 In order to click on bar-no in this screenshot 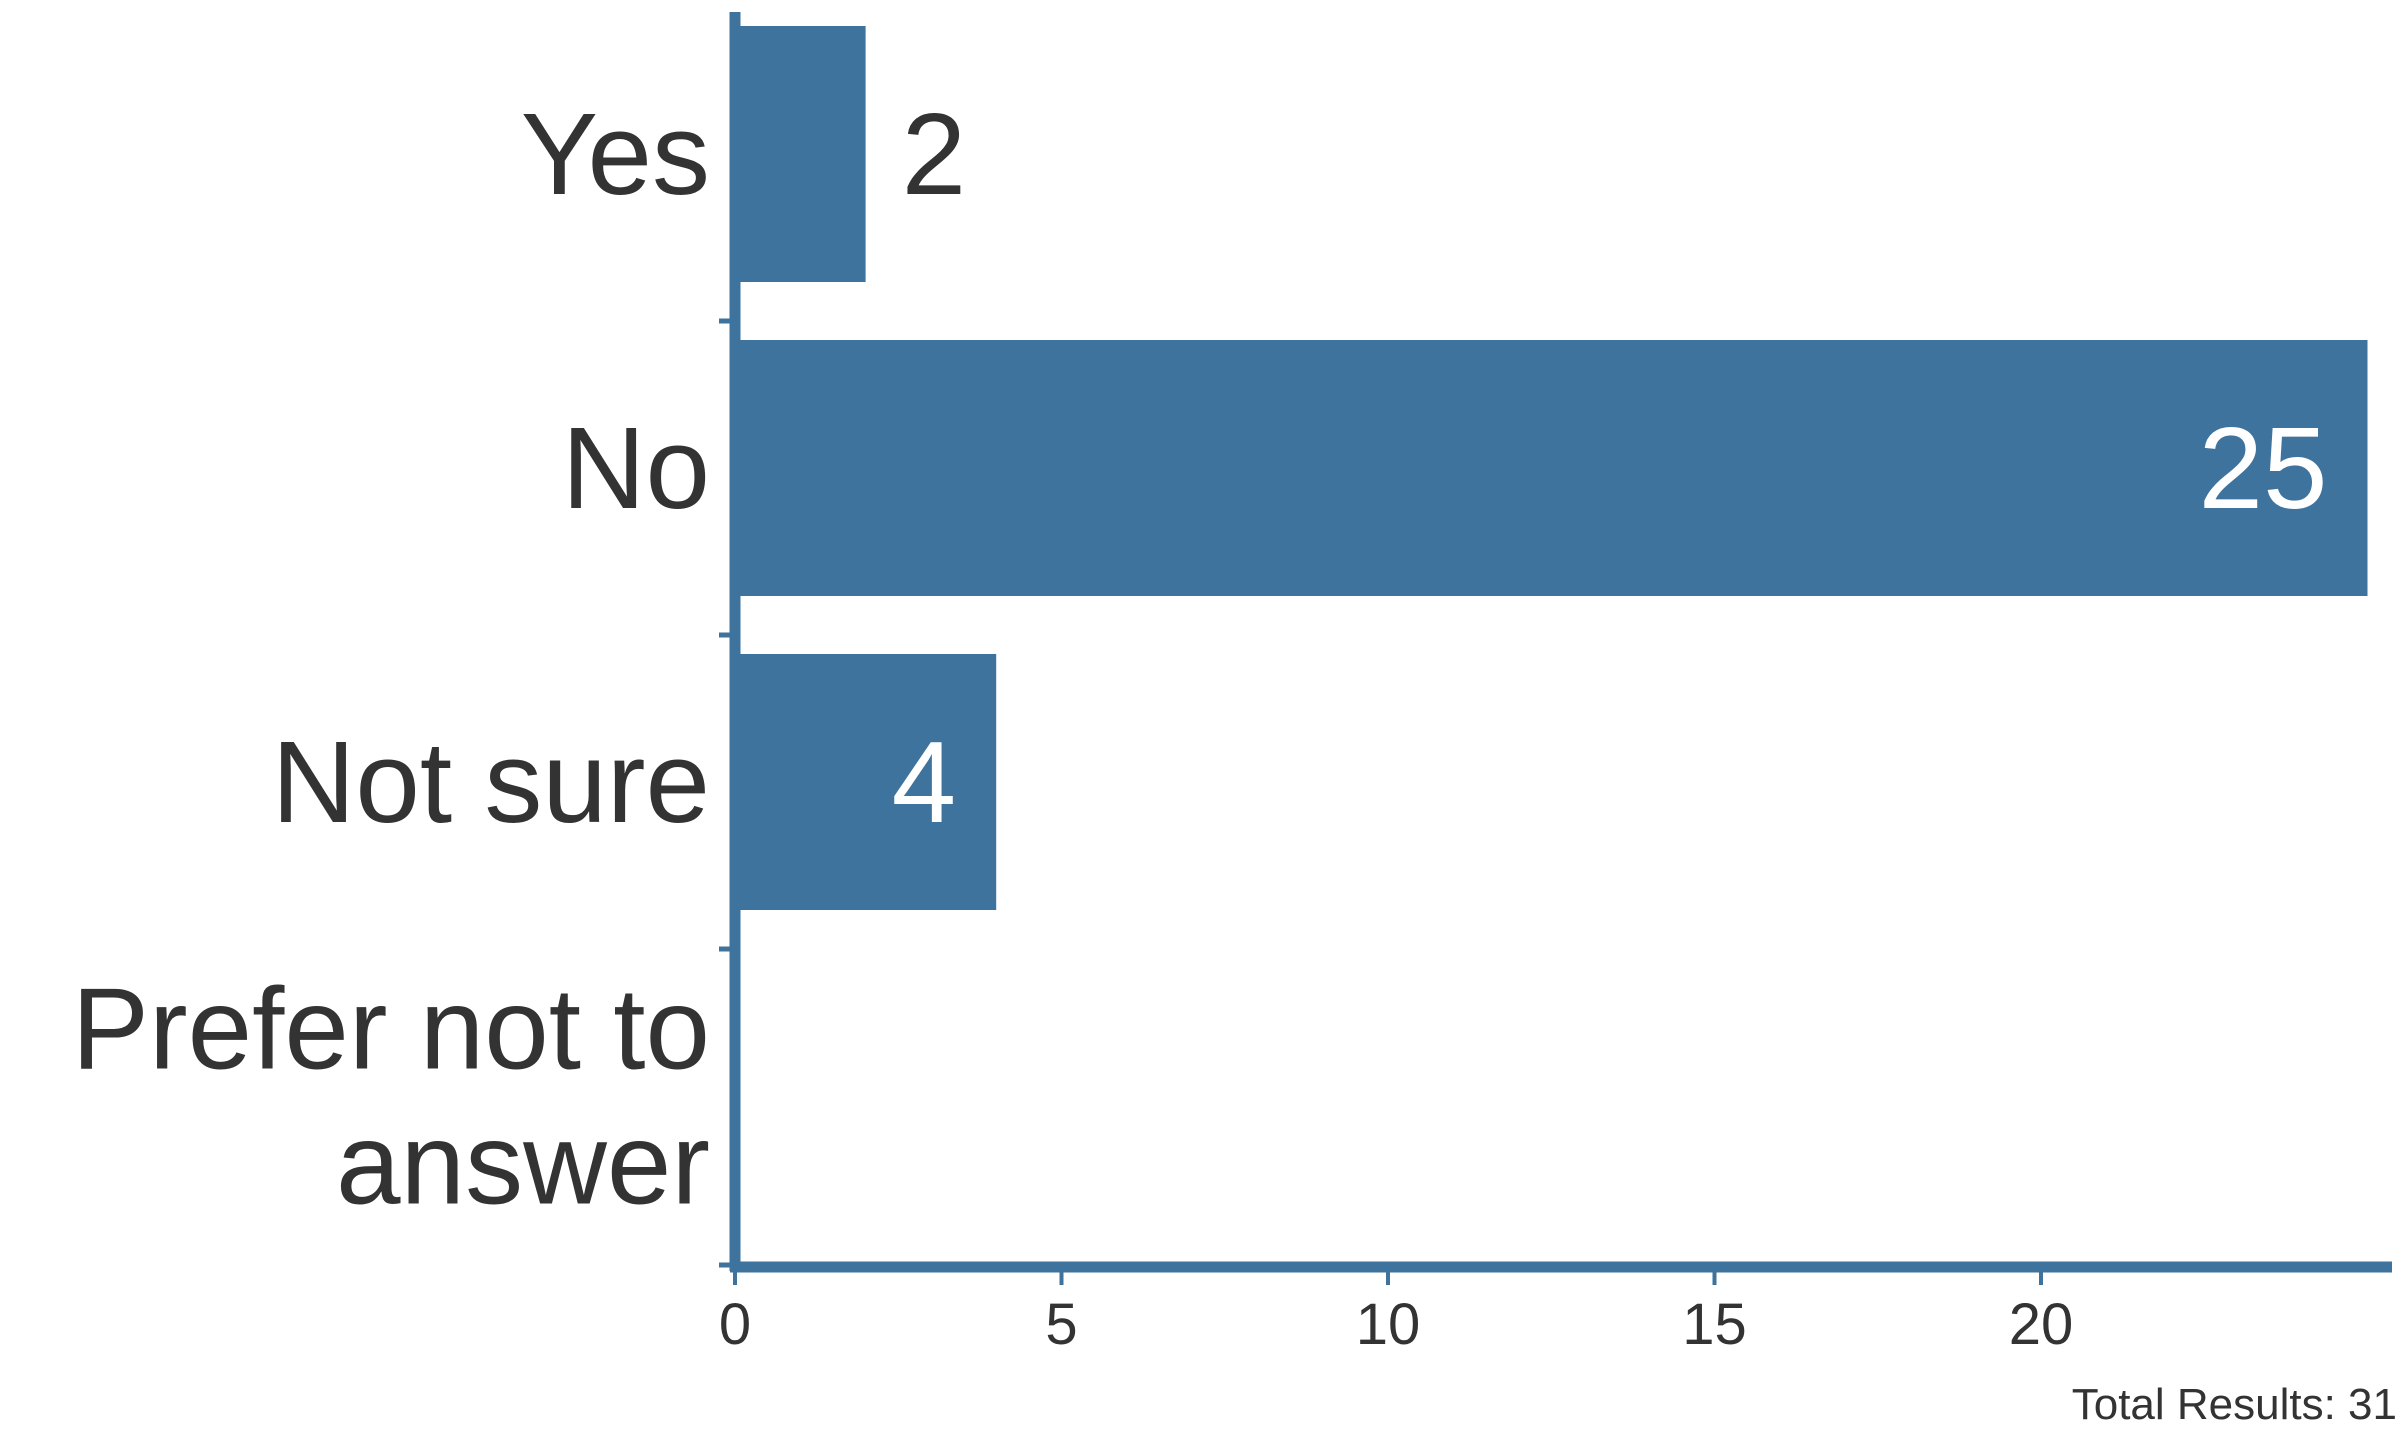, I will do `click(1551, 468)`.